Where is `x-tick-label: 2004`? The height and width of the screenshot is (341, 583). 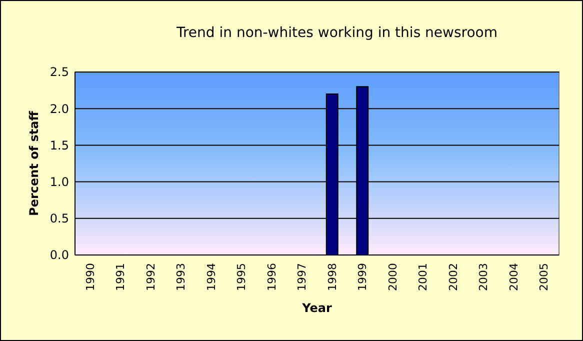
x-tick-label: 2004 is located at coordinates (513, 277).